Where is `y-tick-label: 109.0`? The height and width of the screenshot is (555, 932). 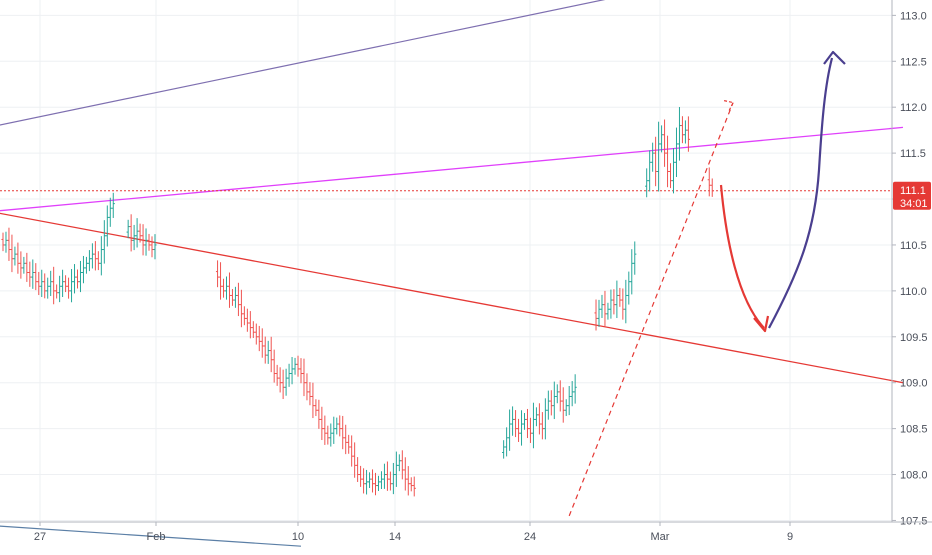 y-tick-label: 109.0 is located at coordinates (914, 384).